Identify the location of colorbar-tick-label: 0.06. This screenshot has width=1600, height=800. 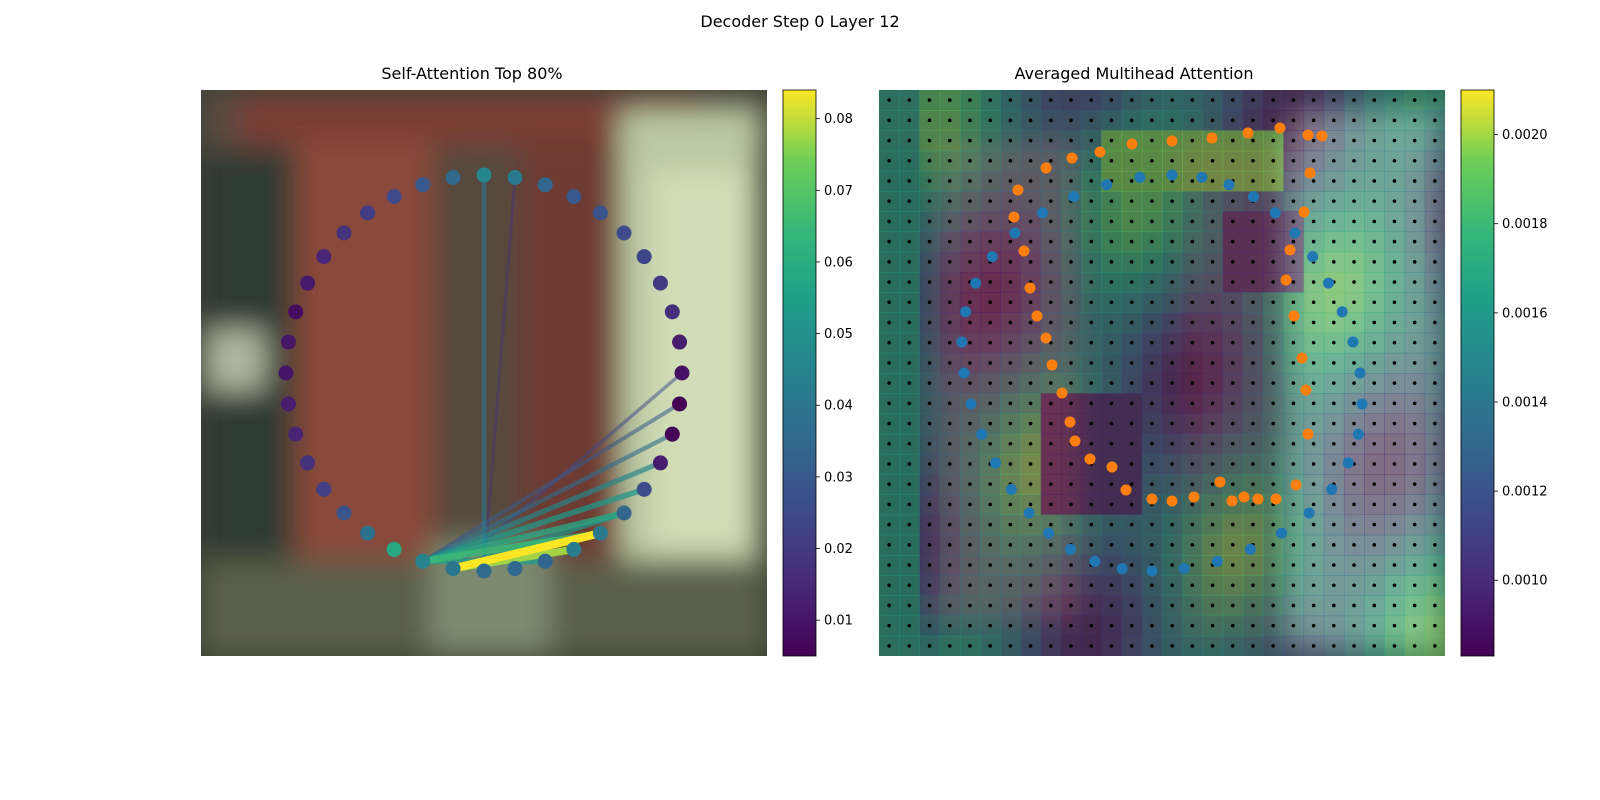
(838, 262).